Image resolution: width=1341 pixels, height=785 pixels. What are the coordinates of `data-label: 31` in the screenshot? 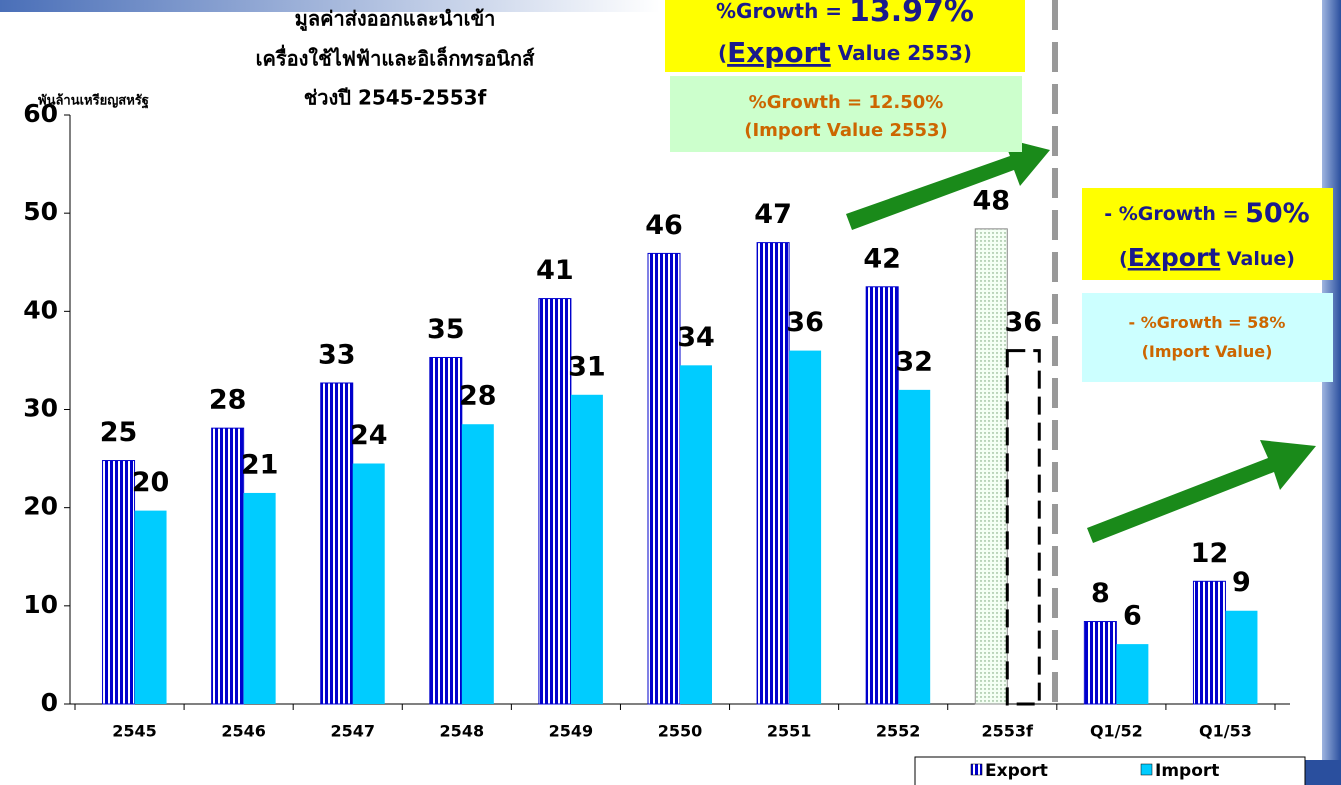 It's located at (587, 366).